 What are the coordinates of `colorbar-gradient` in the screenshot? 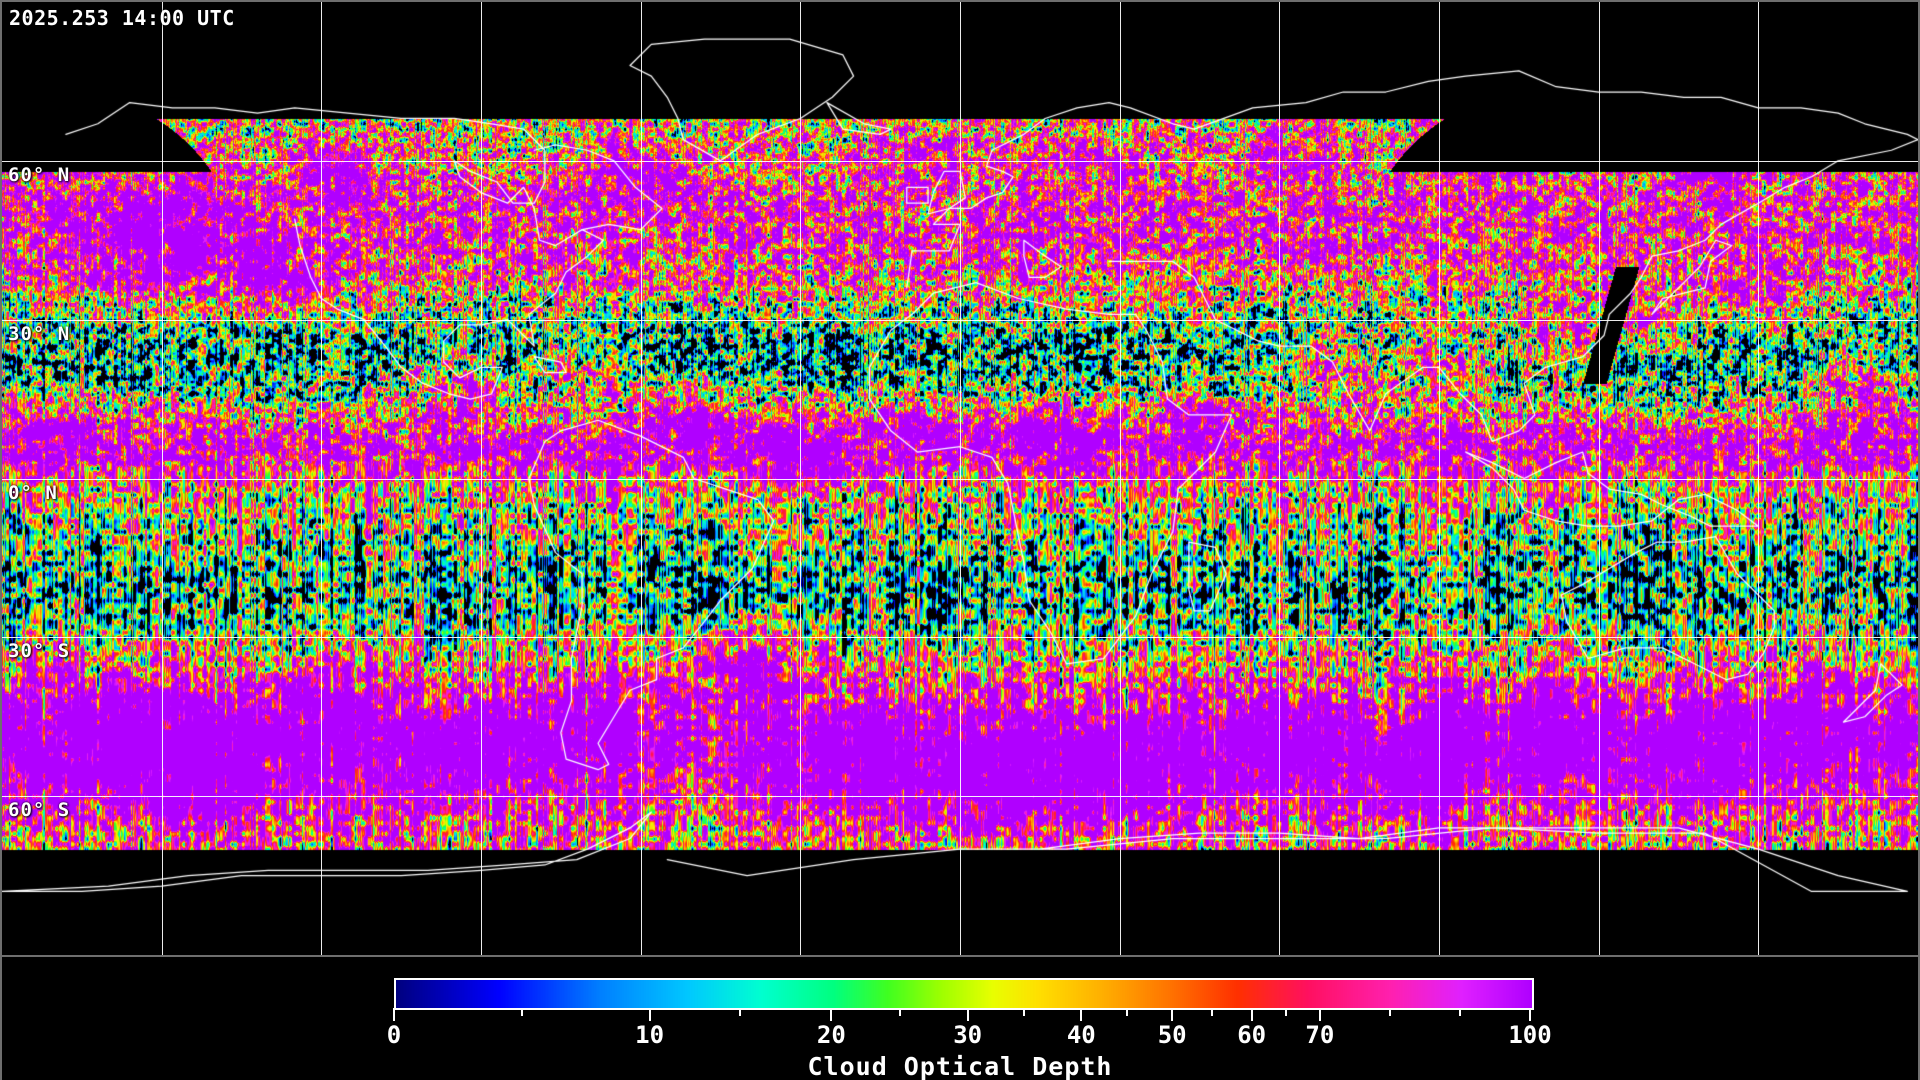 It's located at (964, 994).